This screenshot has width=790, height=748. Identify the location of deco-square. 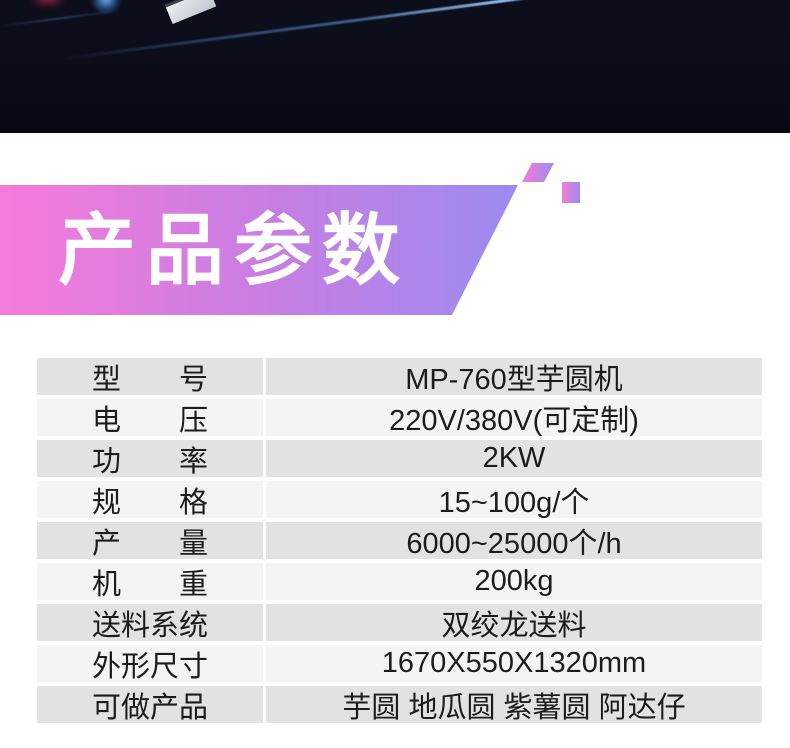
(571, 192).